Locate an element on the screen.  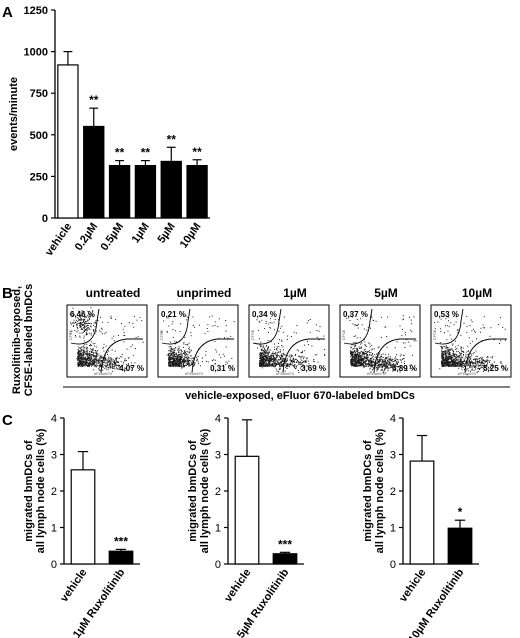
significance-label: *** is located at coordinates (285, 544).